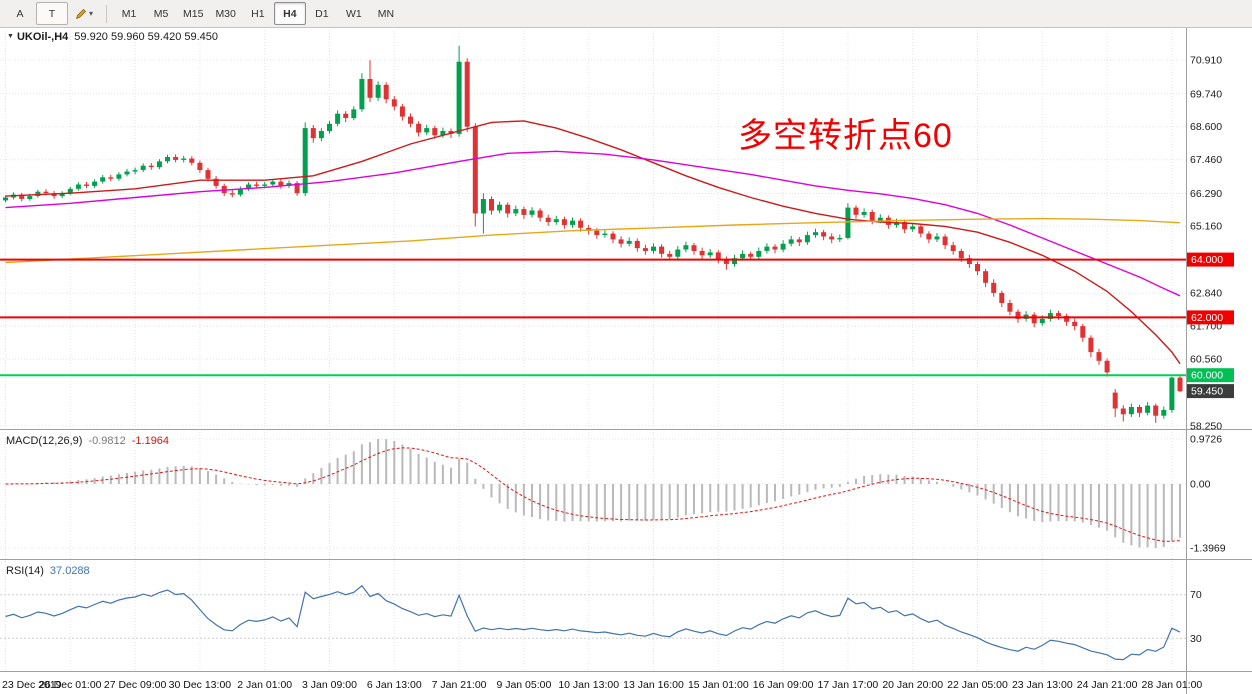  Describe the element at coordinates (1206, 127) in the screenshot. I see `price-tick-label: 68.600` at that location.